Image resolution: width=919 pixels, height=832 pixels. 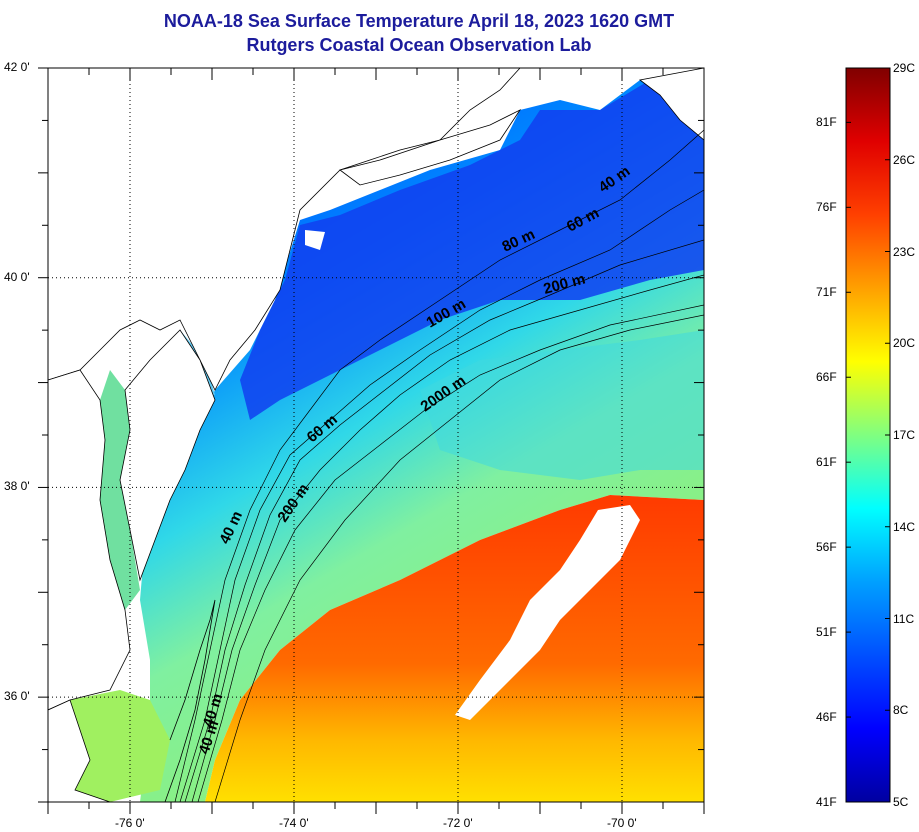 I want to click on celsius-label: 14C, so click(x=904, y=526).